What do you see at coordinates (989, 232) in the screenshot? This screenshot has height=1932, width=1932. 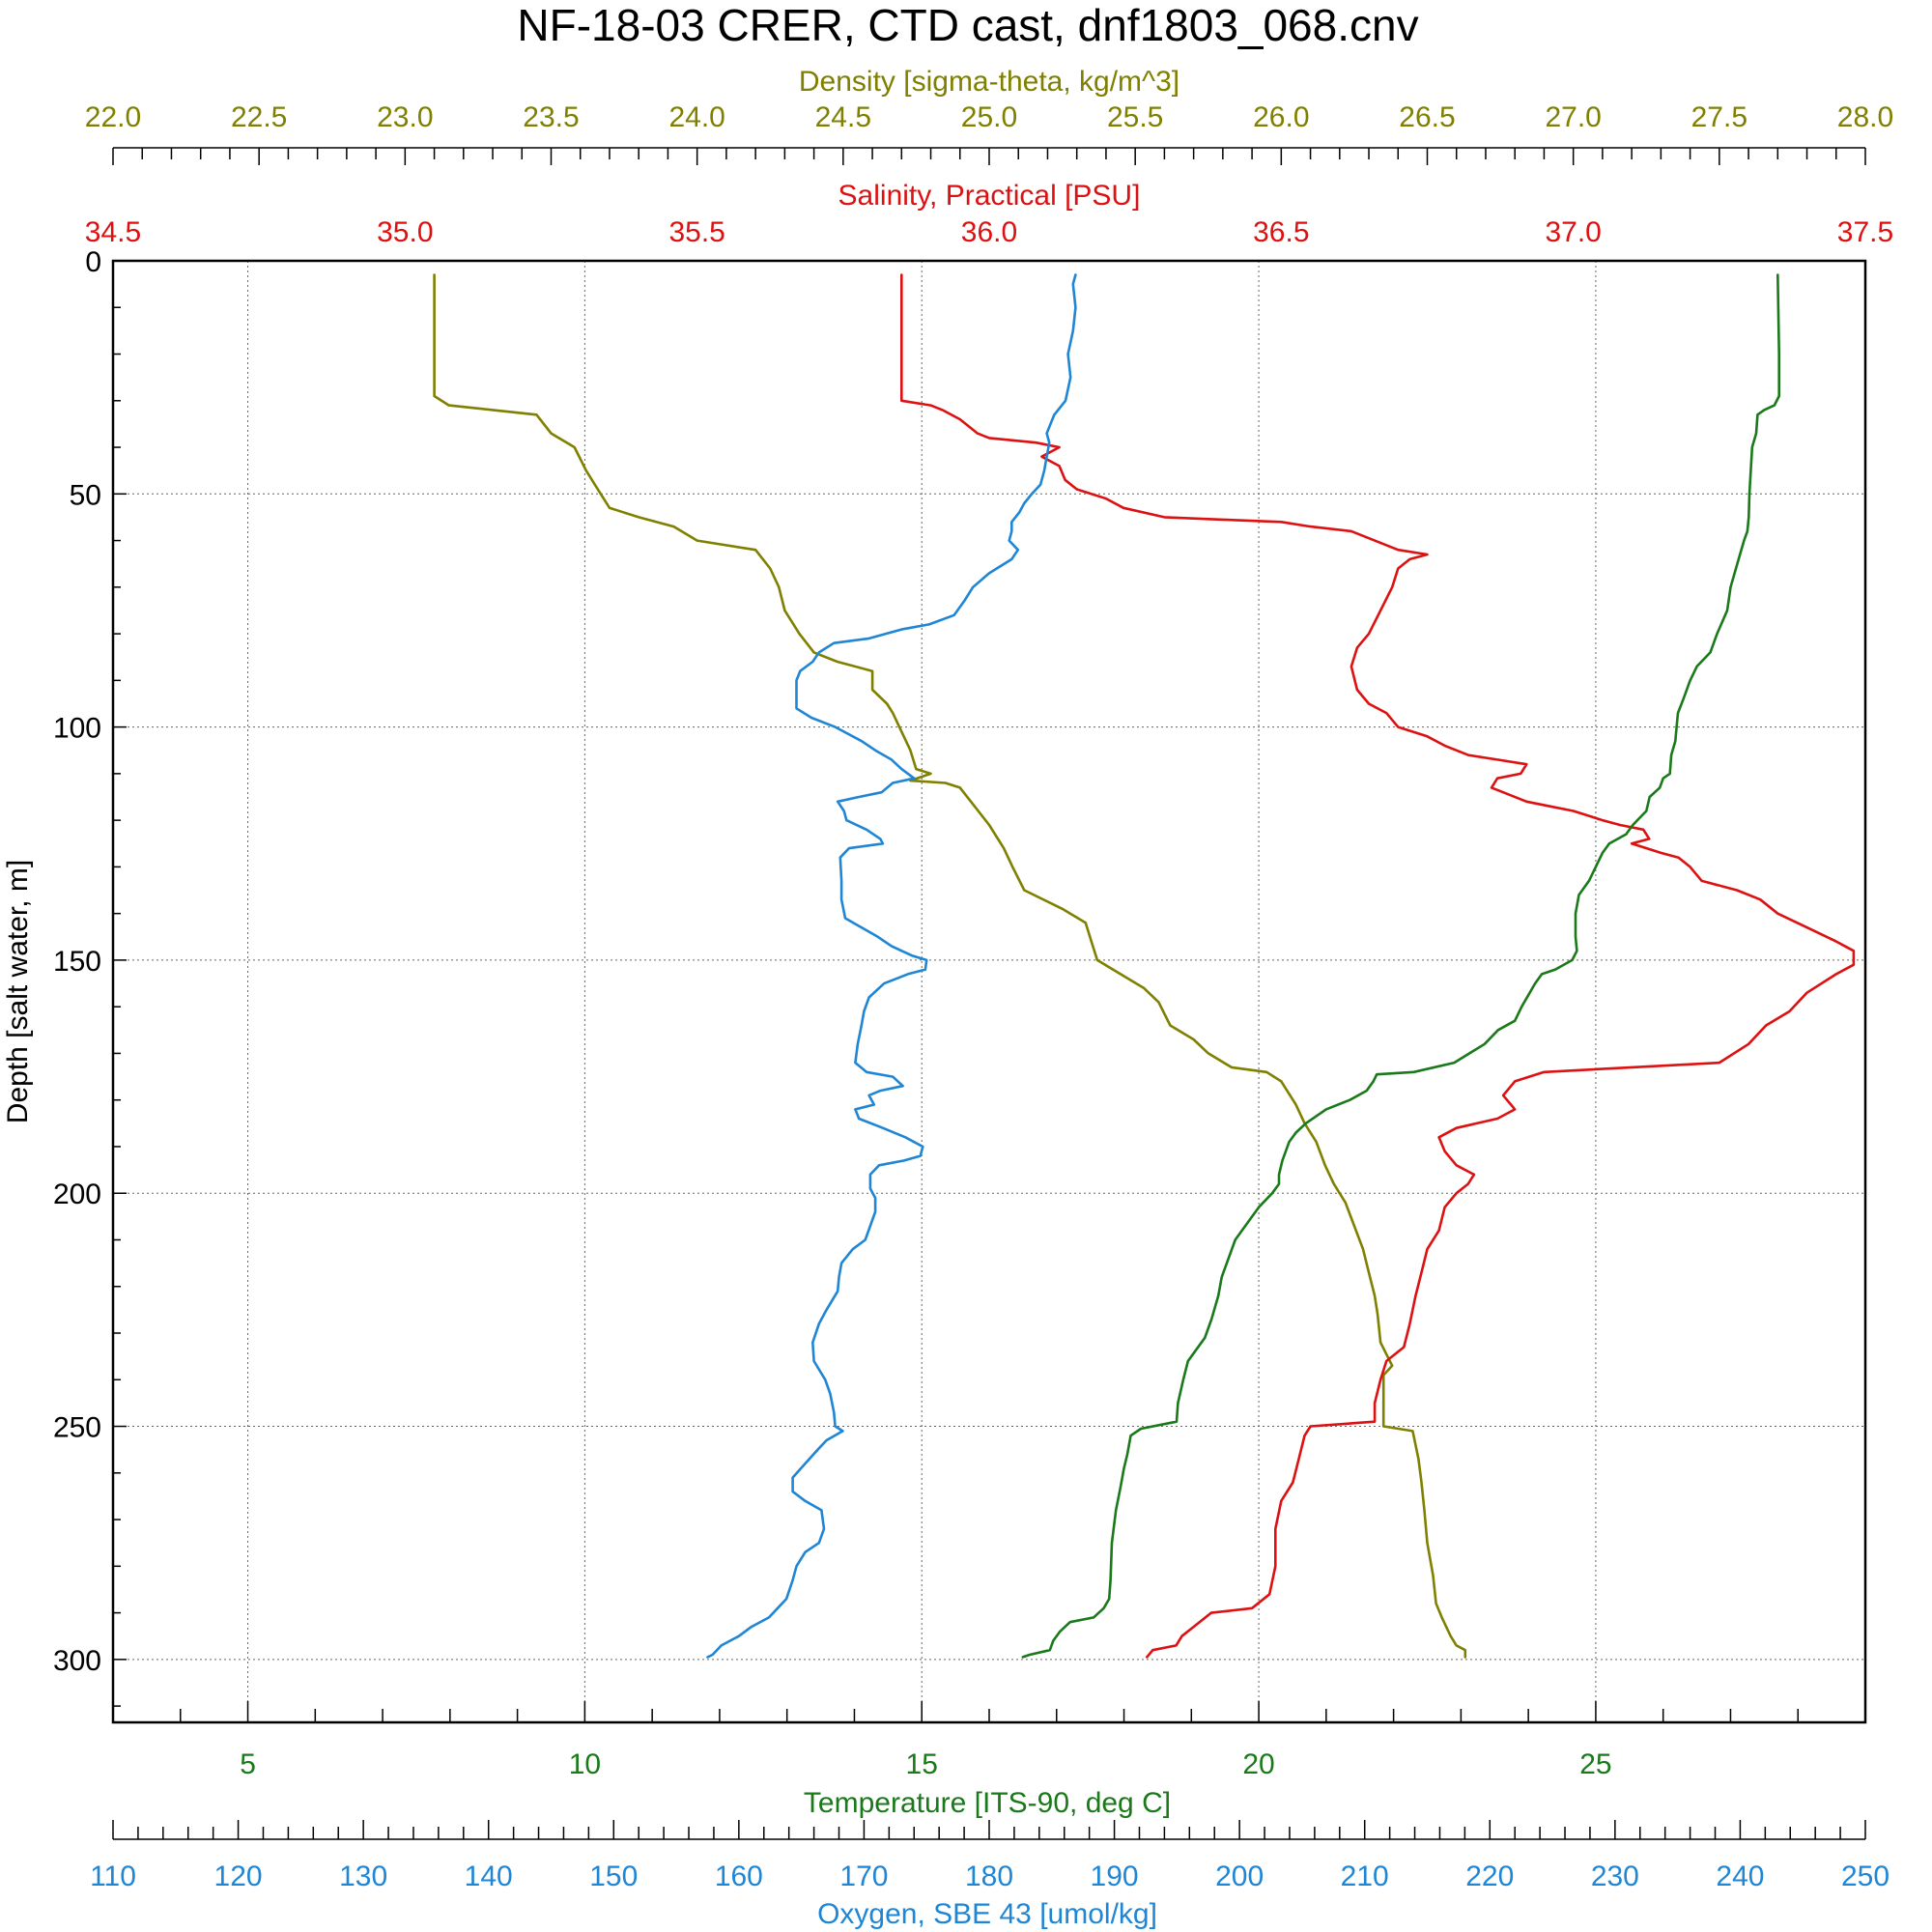 I see `salinity-tick-label: 36.0` at bounding box center [989, 232].